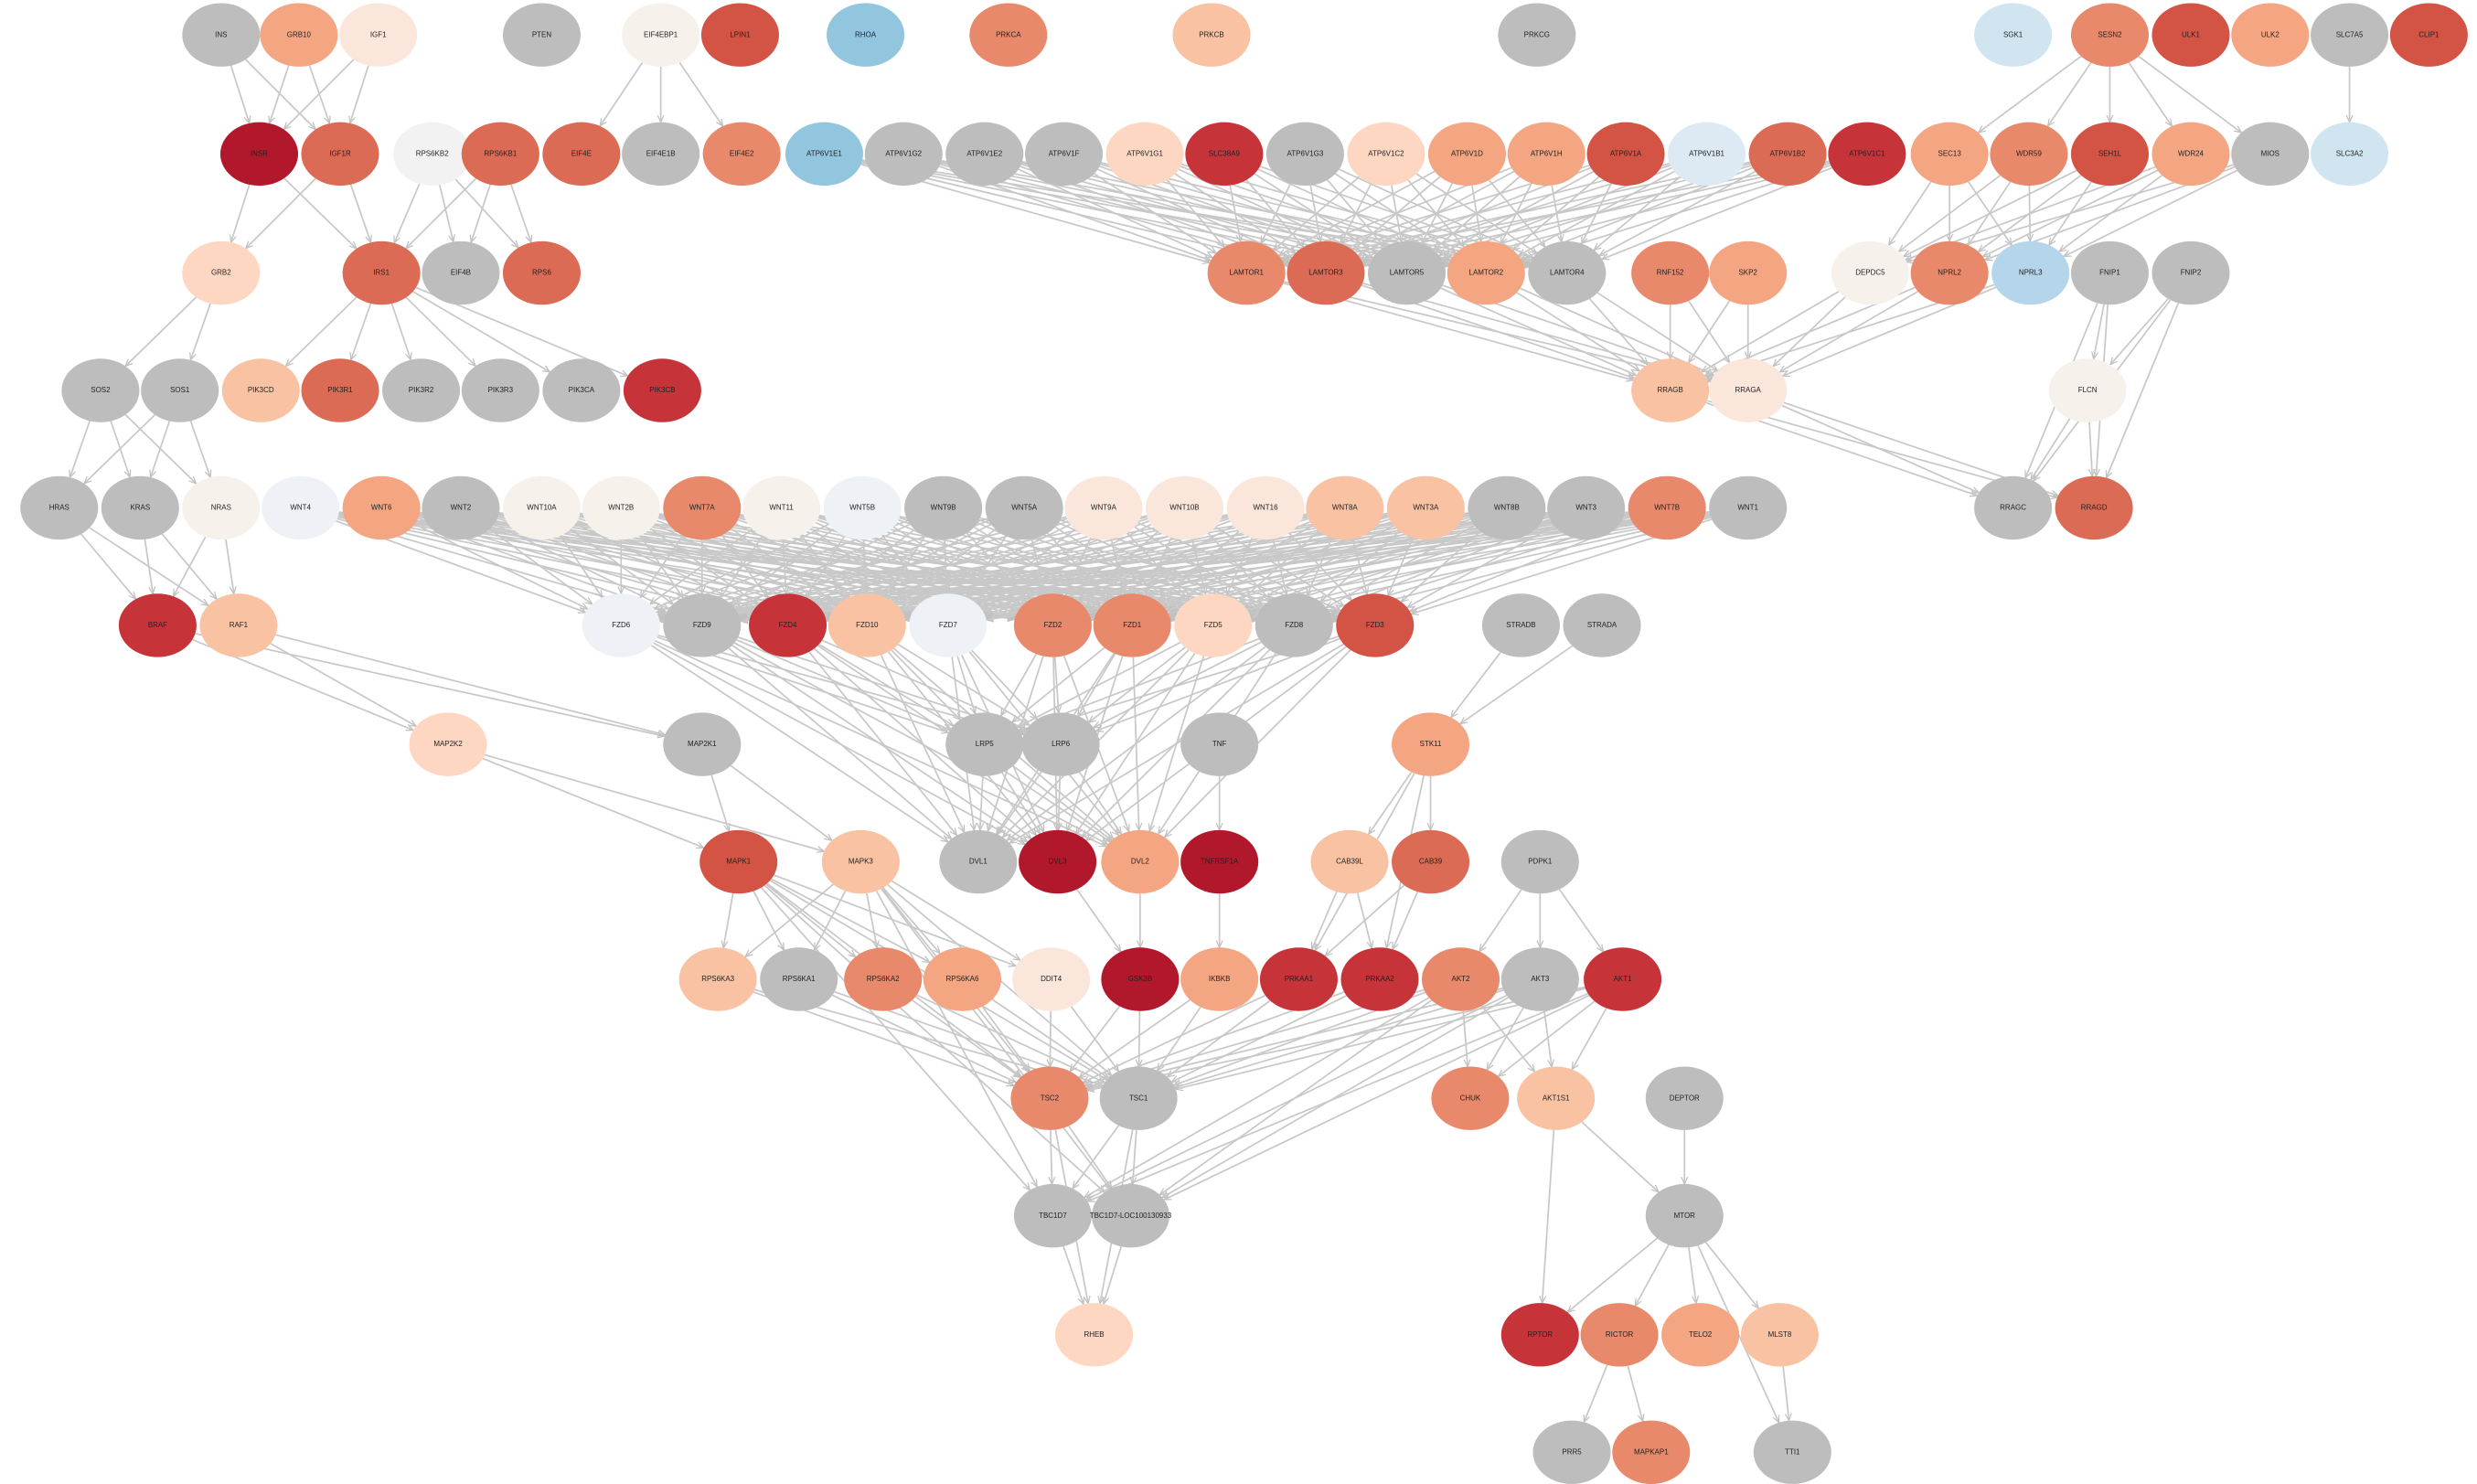 The height and width of the screenshot is (1484, 2477). I want to click on node-label: WNT7B, so click(1667, 508).